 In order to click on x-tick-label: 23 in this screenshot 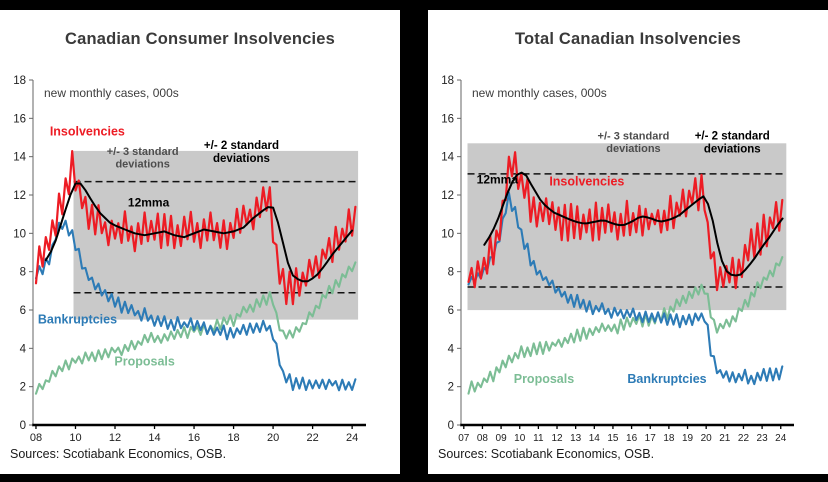, I will do `click(763, 437)`.